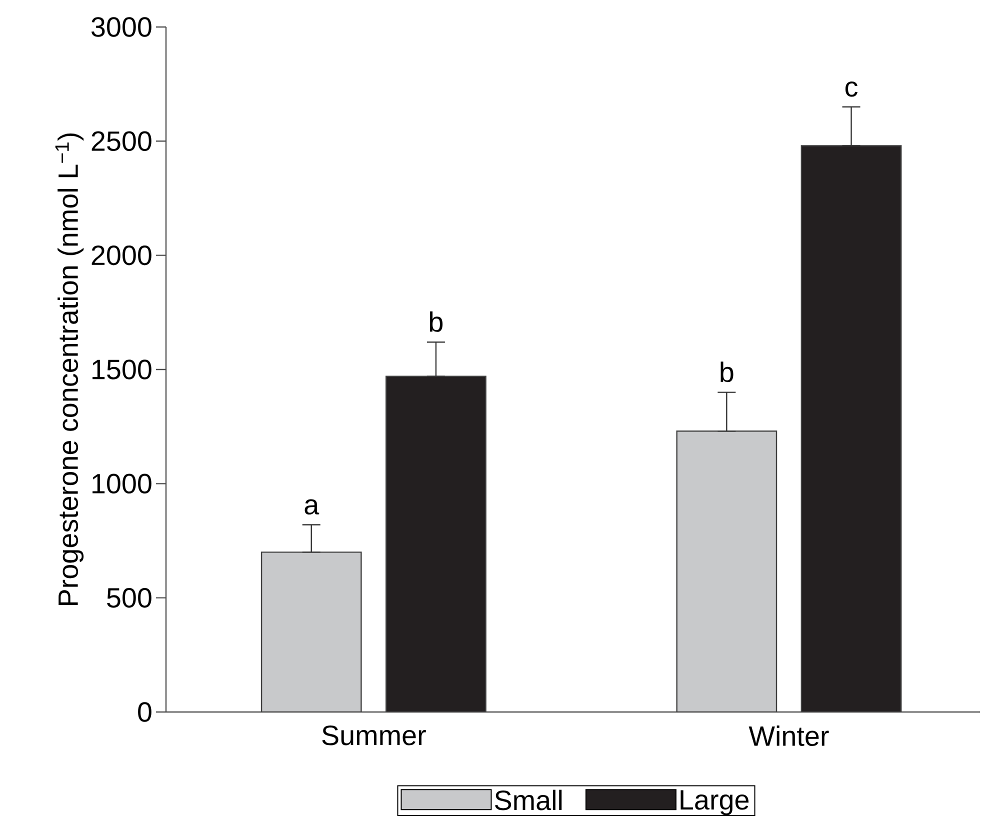  I want to click on y-tick-label: 500, so click(129, 598).